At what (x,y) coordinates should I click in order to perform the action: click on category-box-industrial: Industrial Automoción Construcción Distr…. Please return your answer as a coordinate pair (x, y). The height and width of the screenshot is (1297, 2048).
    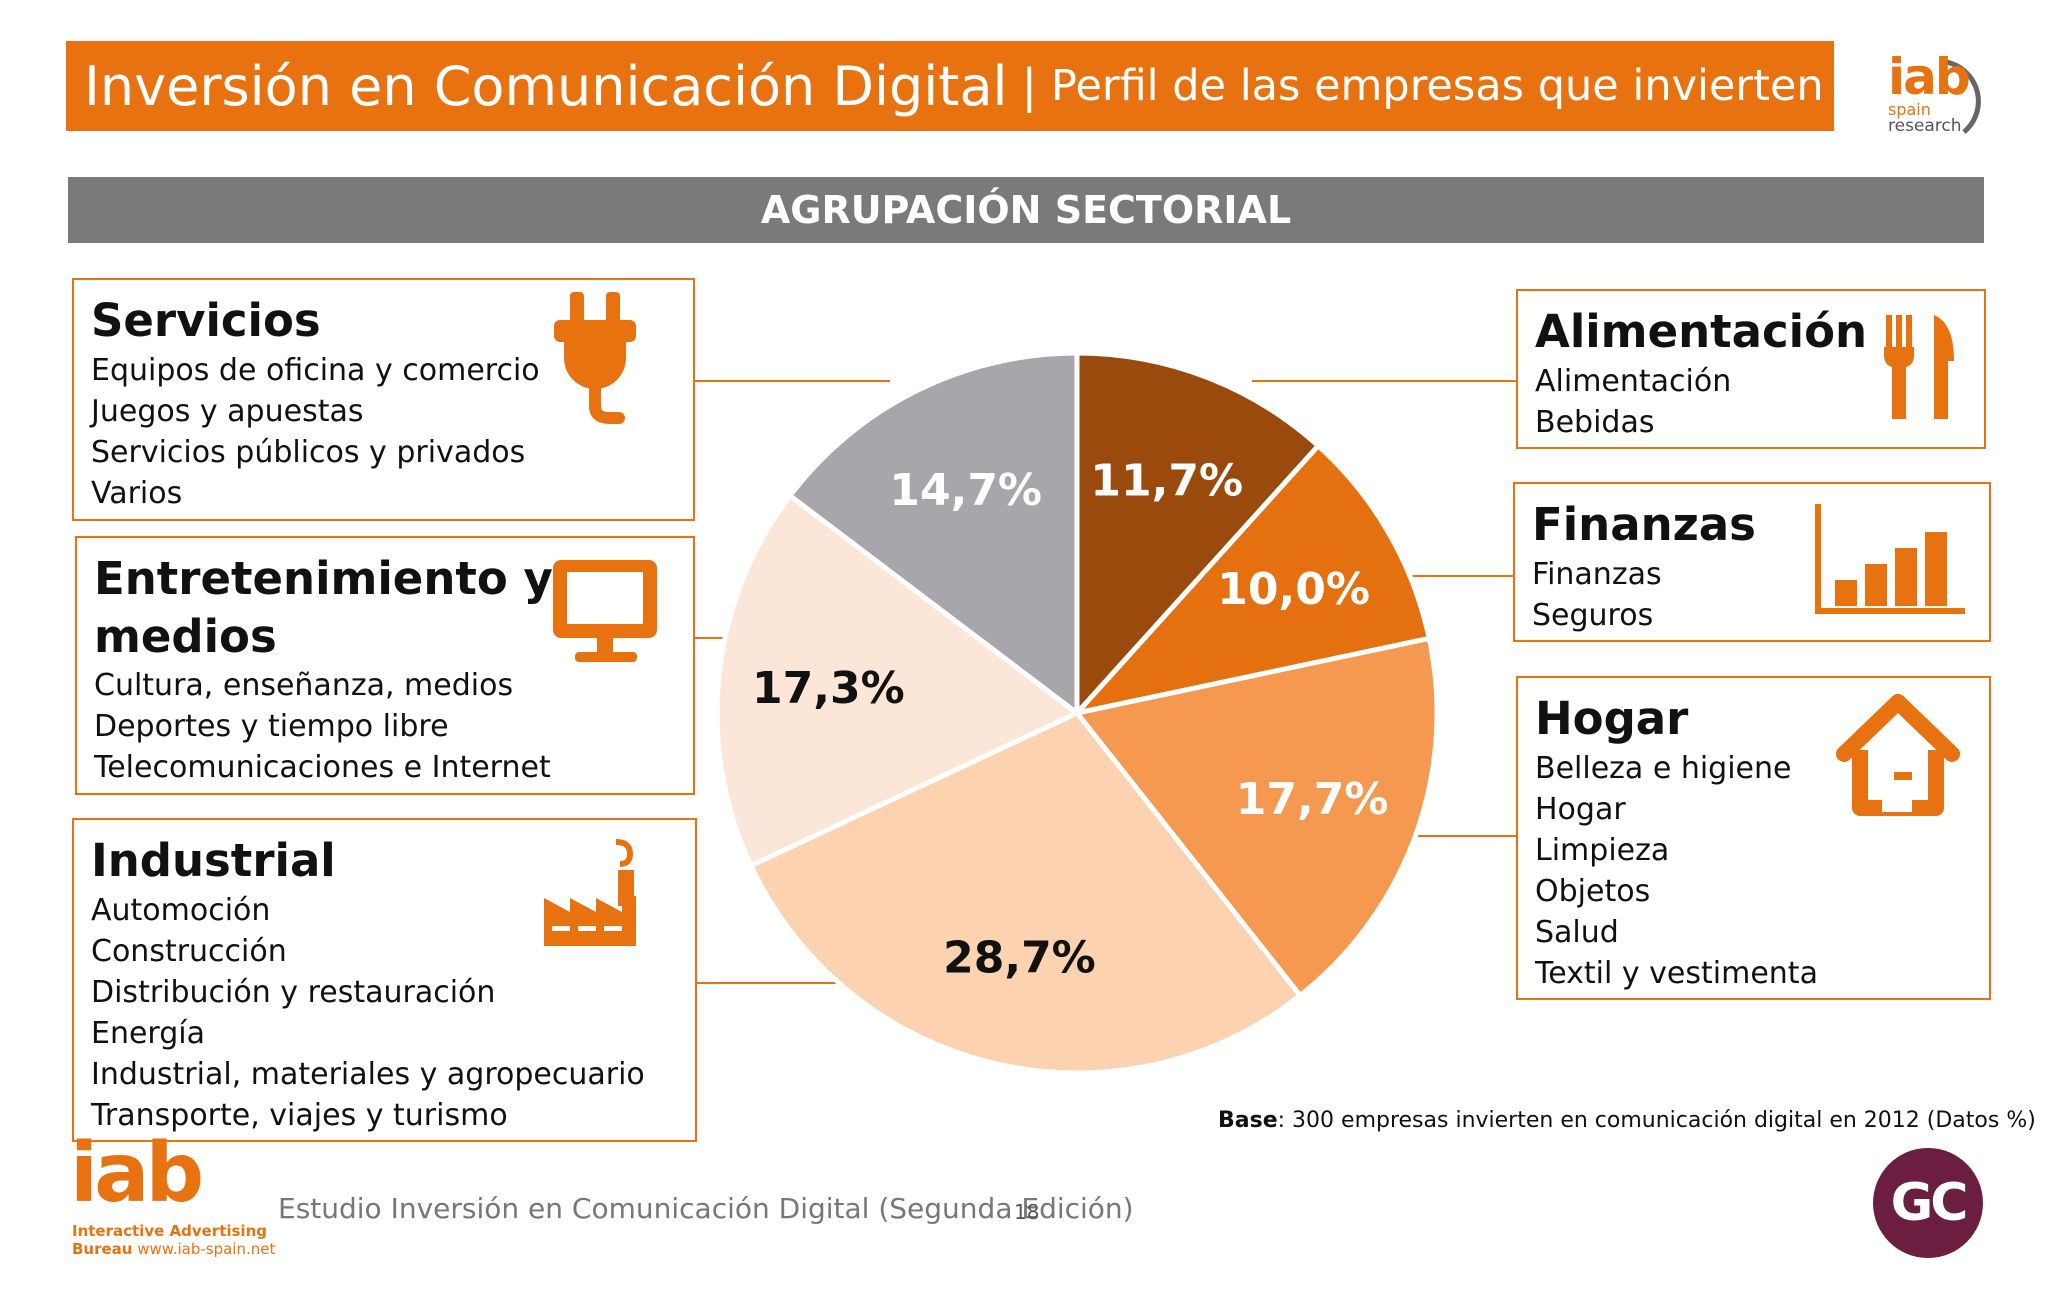
    Looking at the image, I should click on (384, 980).